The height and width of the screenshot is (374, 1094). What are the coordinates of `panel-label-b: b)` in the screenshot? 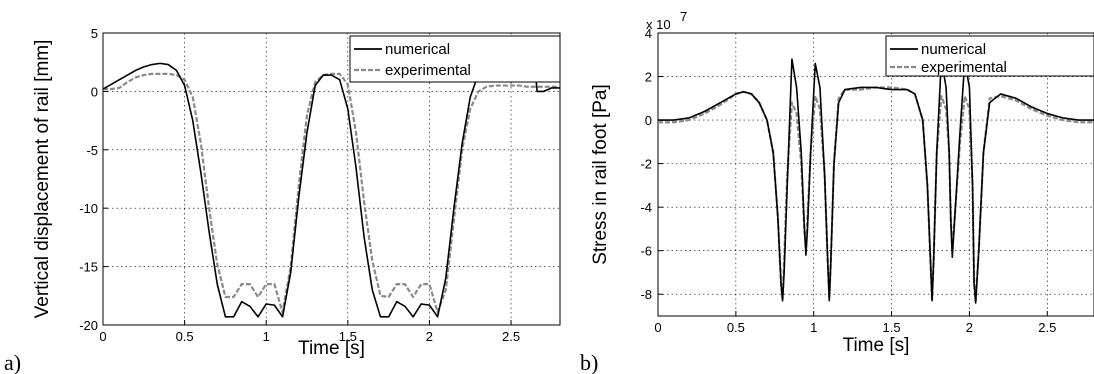 It's located at (589, 362).